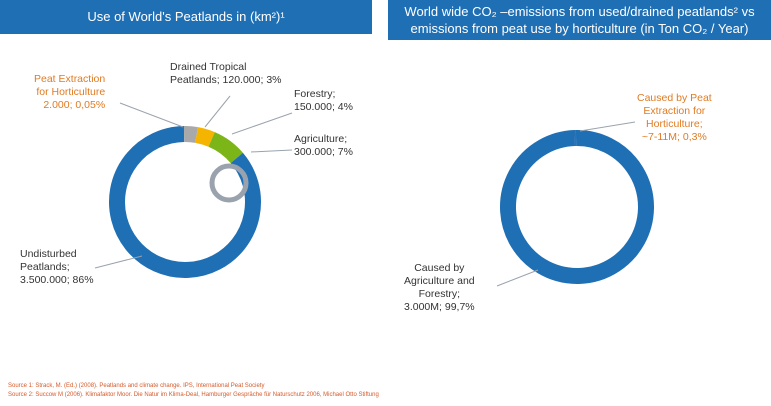  I want to click on label-peat-extraction-line-3: 2.000; 0,05%, so click(74, 105).